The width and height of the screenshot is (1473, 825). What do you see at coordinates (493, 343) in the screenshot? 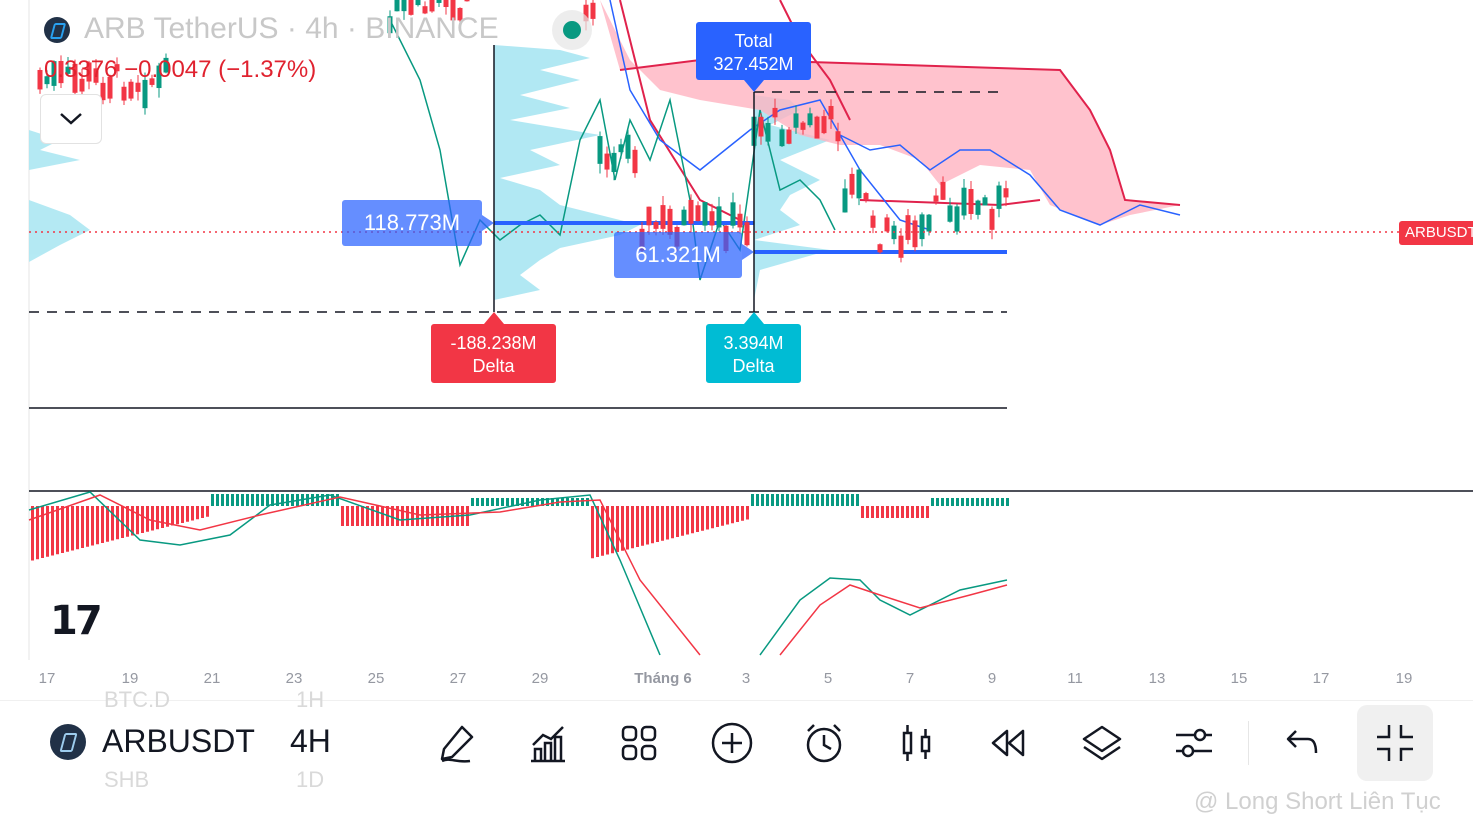
I see `delta-value: -188.238M` at bounding box center [493, 343].